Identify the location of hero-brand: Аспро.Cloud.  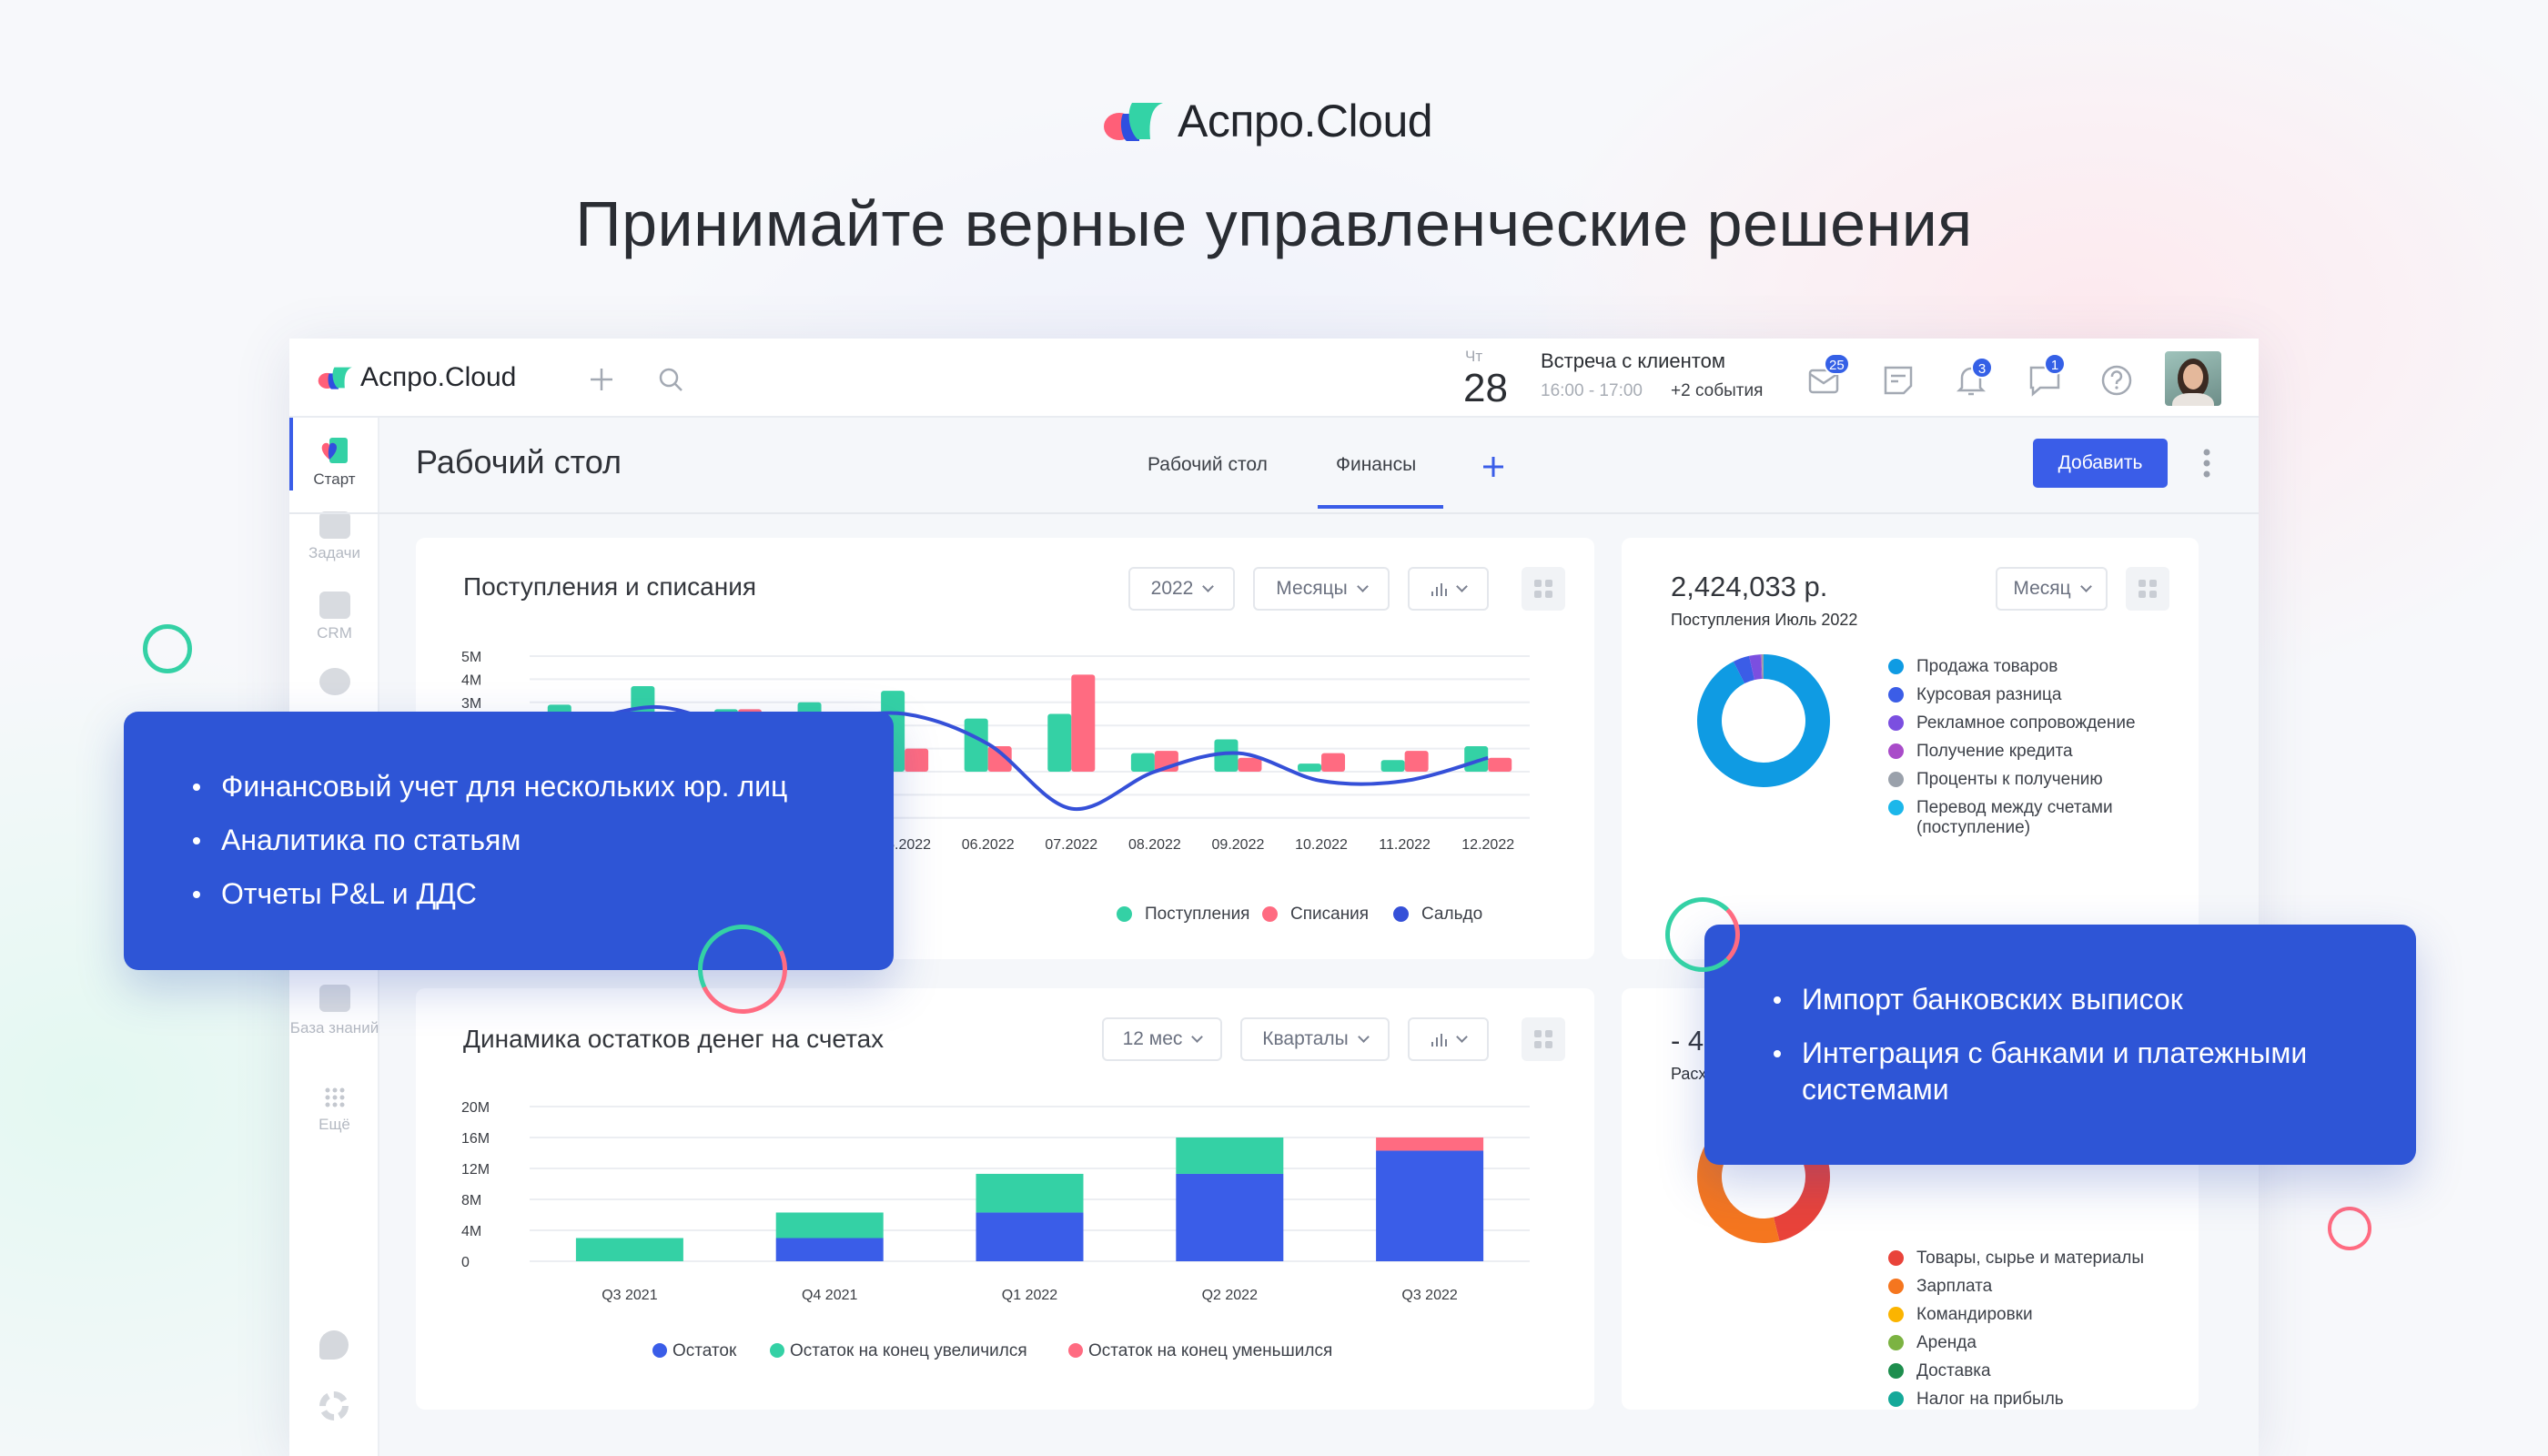
(1306, 122).